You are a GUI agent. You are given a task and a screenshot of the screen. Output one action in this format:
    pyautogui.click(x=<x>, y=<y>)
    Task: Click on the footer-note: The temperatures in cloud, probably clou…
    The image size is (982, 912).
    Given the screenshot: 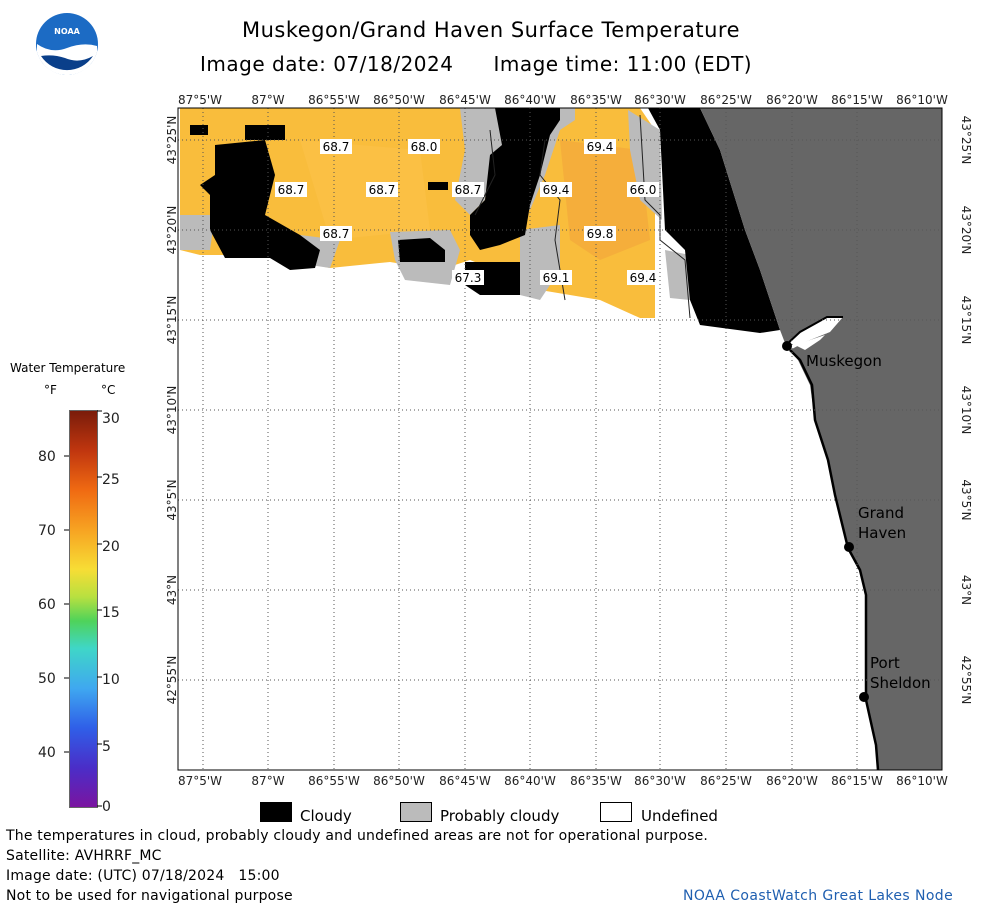 What is the action you would take?
    pyautogui.click(x=357, y=836)
    